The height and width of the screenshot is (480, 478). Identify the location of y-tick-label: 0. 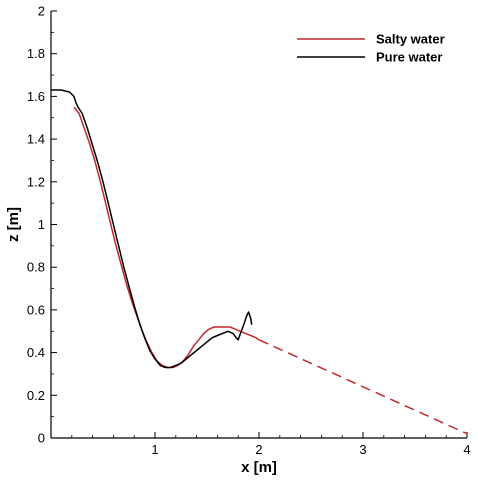
(41, 438).